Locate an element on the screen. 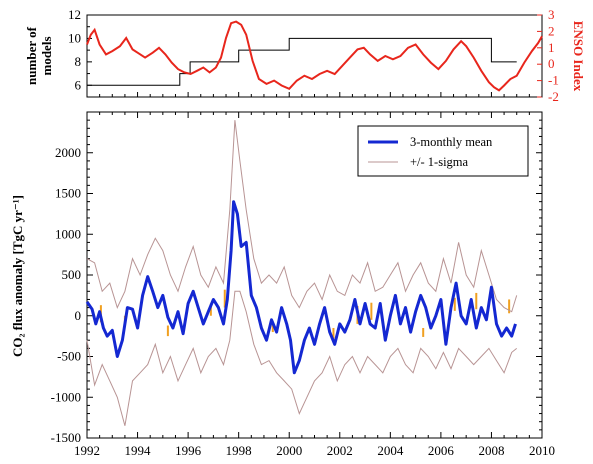  legend: 3-monthly mean +/- 1-sigma is located at coordinates (443, 151).